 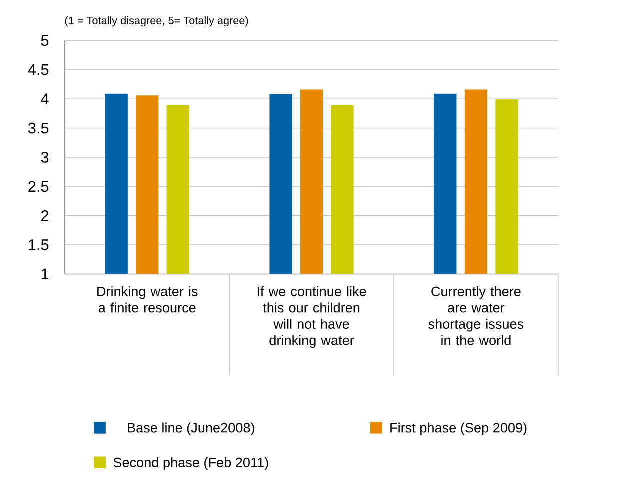 I want to click on y-tick-label: 2, so click(x=45, y=216).